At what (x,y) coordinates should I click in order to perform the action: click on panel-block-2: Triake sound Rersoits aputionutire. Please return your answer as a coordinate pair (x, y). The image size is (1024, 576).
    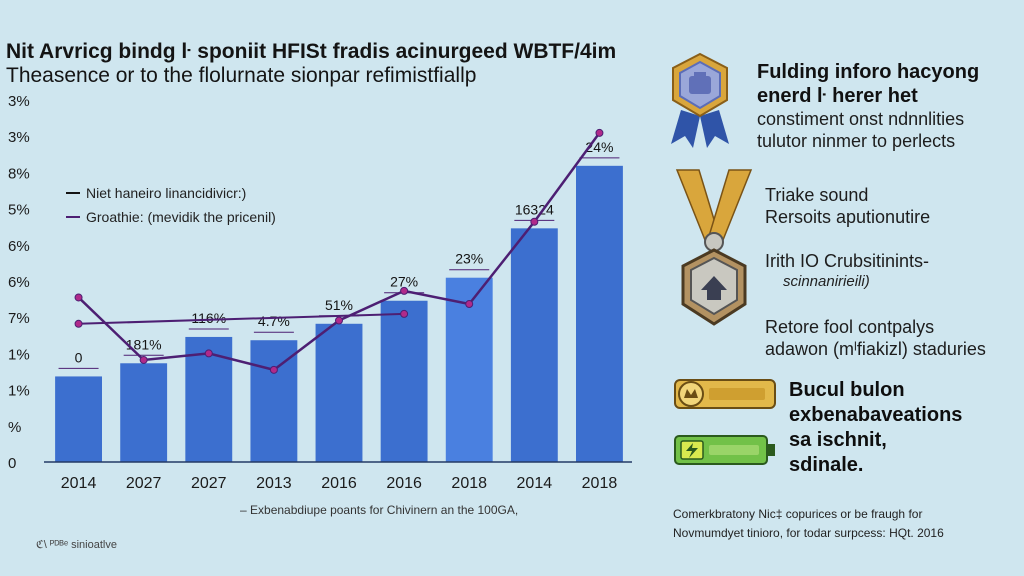
    Looking at the image, I should click on (847, 206).